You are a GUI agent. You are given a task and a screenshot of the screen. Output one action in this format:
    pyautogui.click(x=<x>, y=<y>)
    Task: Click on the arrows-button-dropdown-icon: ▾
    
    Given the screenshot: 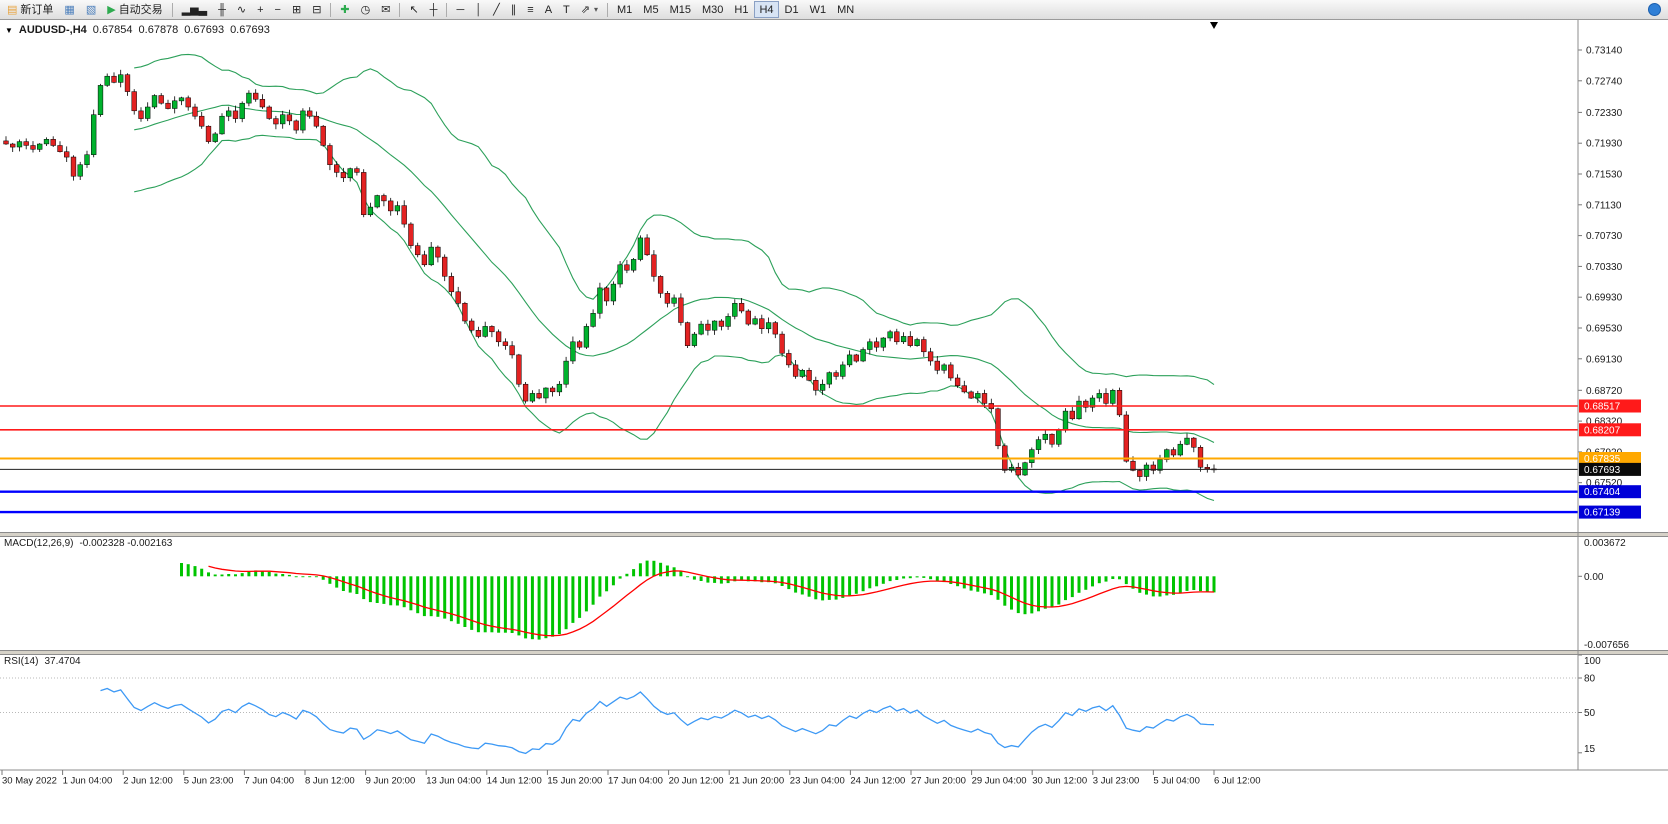 What is the action you would take?
    pyautogui.click(x=595, y=9)
    